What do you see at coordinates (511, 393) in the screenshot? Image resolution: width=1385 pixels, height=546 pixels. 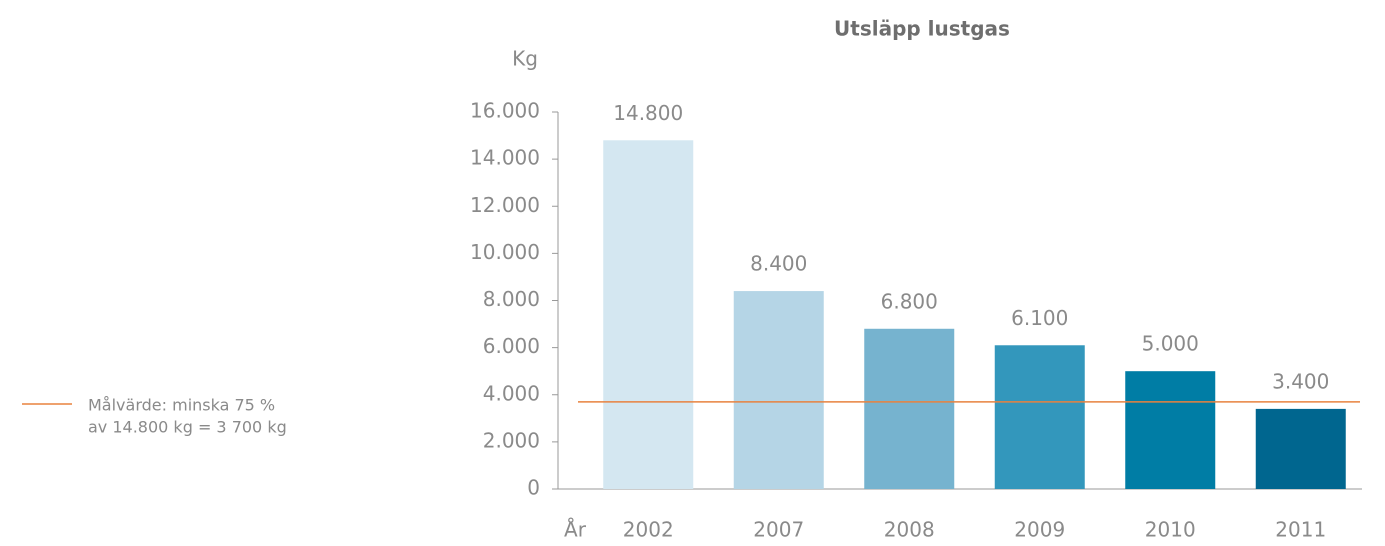 I see `y-tick-label: 4.000` at bounding box center [511, 393].